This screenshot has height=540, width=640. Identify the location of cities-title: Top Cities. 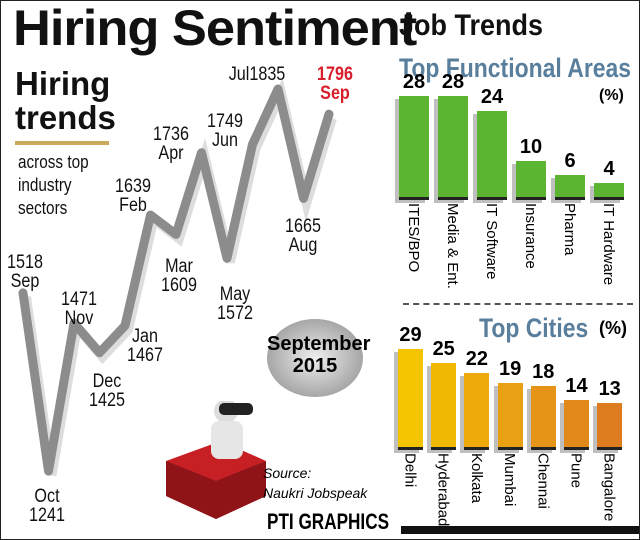
(534, 328).